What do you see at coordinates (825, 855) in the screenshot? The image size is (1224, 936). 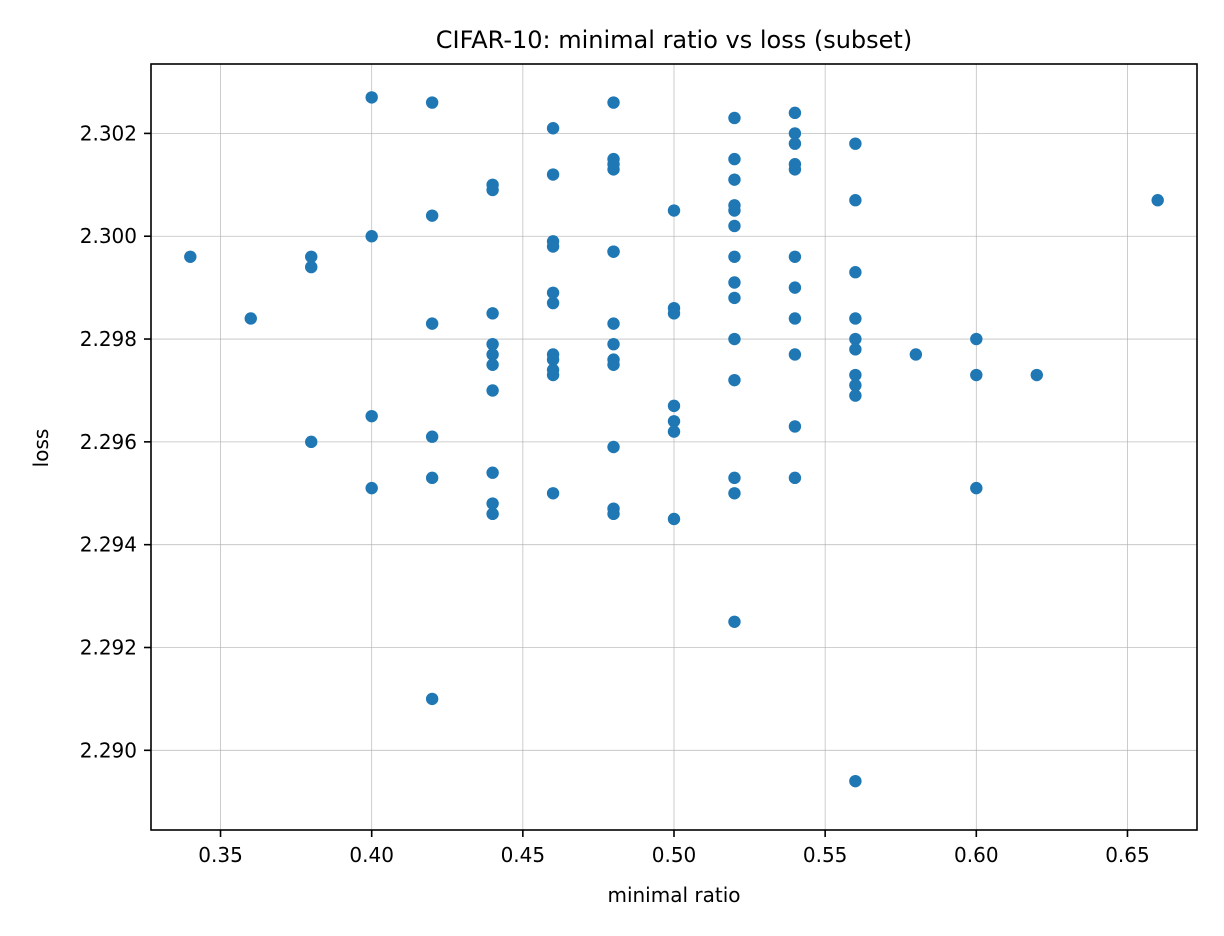 I see `x-tick-label: 0.55` at bounding box center [825, 855].